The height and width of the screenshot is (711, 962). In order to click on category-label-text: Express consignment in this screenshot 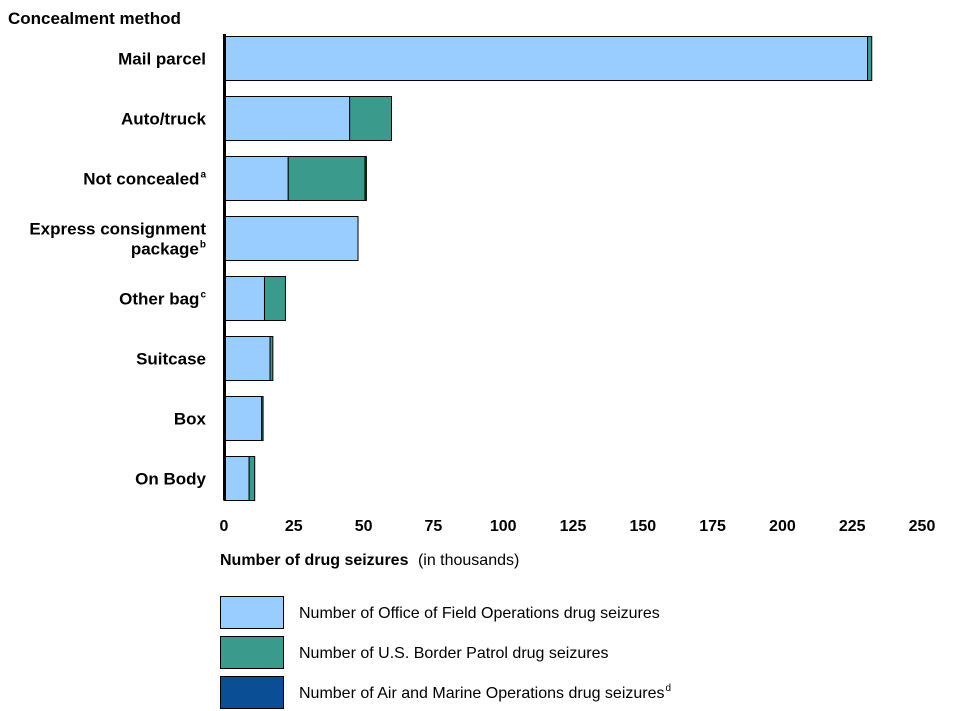, I will do `click(117, 229)`.